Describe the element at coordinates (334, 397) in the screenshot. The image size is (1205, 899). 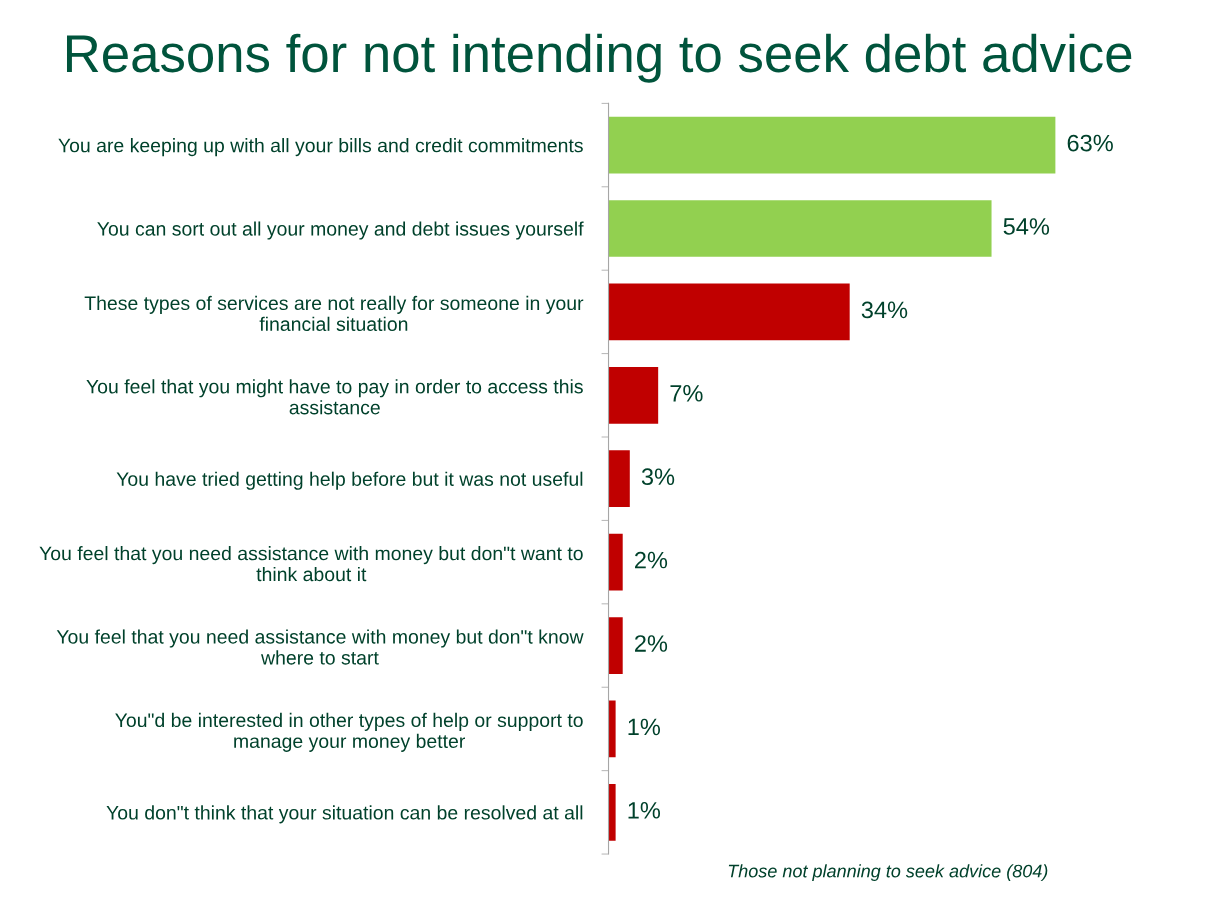
I see `y-tick-label: You feel that you might have to pay in order to access this assistance` at that location.